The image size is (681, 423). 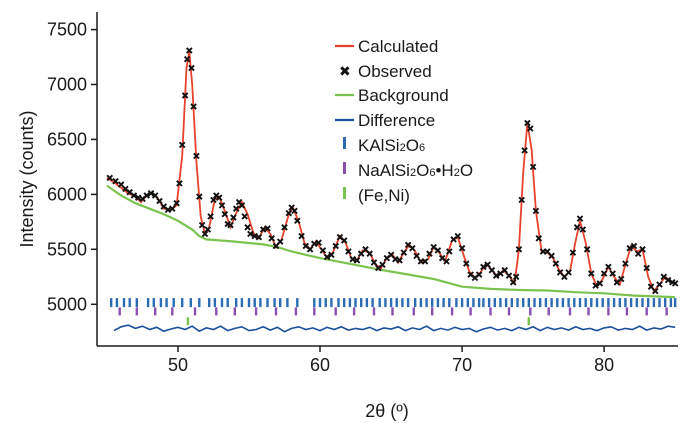 I want to click on legend-observed-swatch: ✖, so click(x=345, y=72).